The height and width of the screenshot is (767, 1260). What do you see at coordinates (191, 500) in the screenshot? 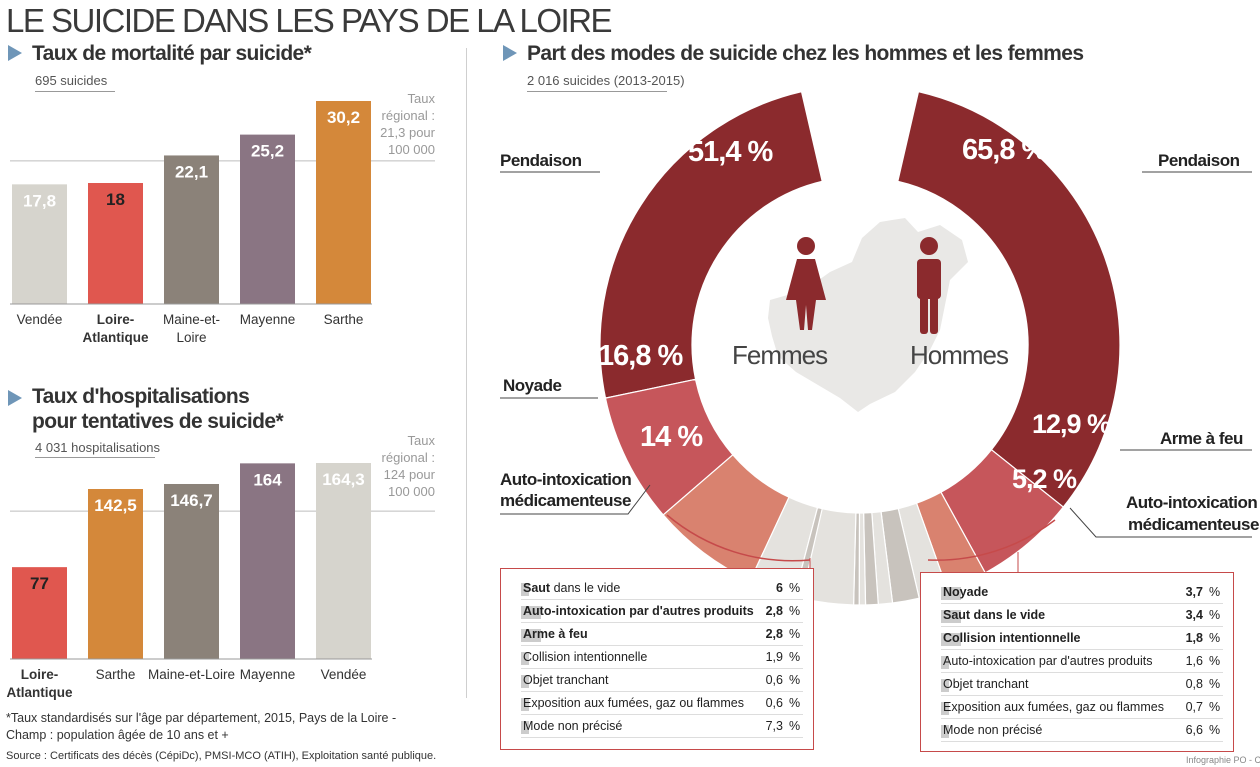
I see `chart2-value-label: 146,7` at bounding box center [191, 500].